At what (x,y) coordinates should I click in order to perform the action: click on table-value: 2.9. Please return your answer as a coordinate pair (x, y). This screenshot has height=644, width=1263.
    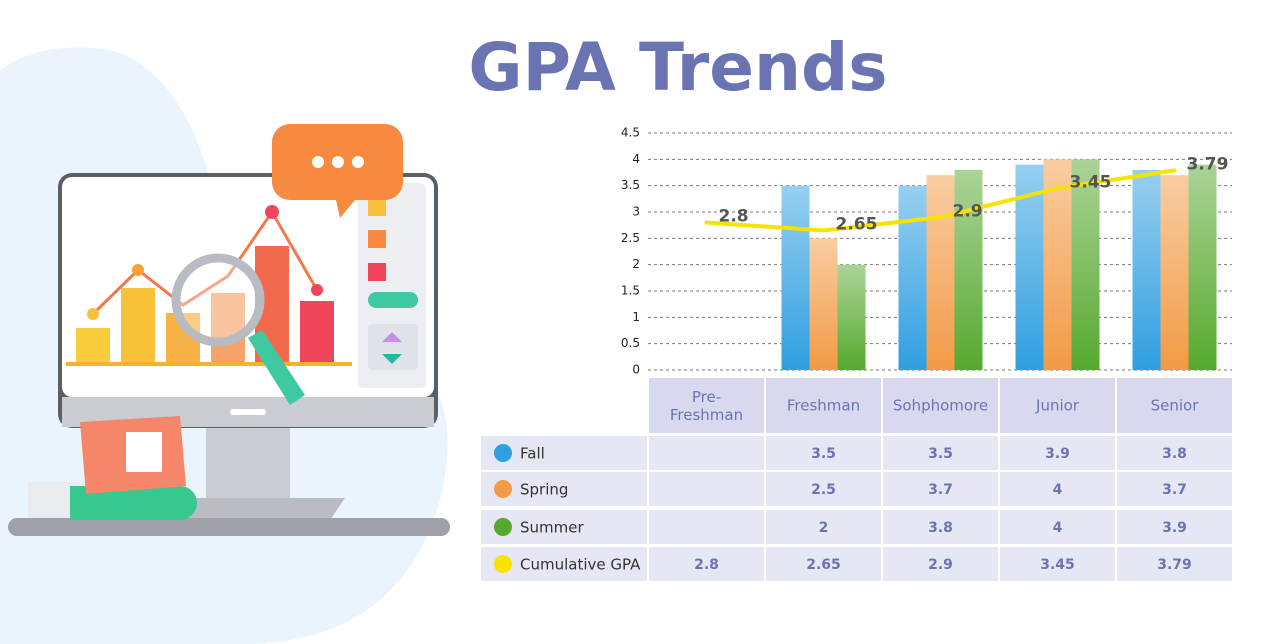
    Looking at the image, I should click on (940, 565).